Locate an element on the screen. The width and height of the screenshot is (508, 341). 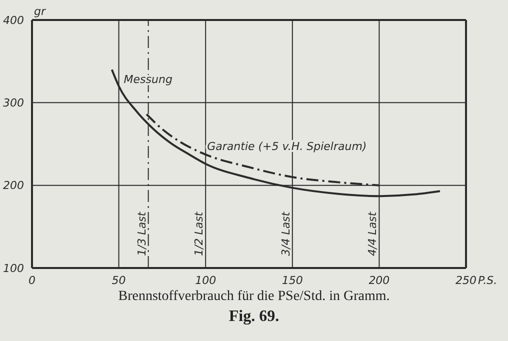
x-tick-label: 150 is located at coordinates (292, 280).